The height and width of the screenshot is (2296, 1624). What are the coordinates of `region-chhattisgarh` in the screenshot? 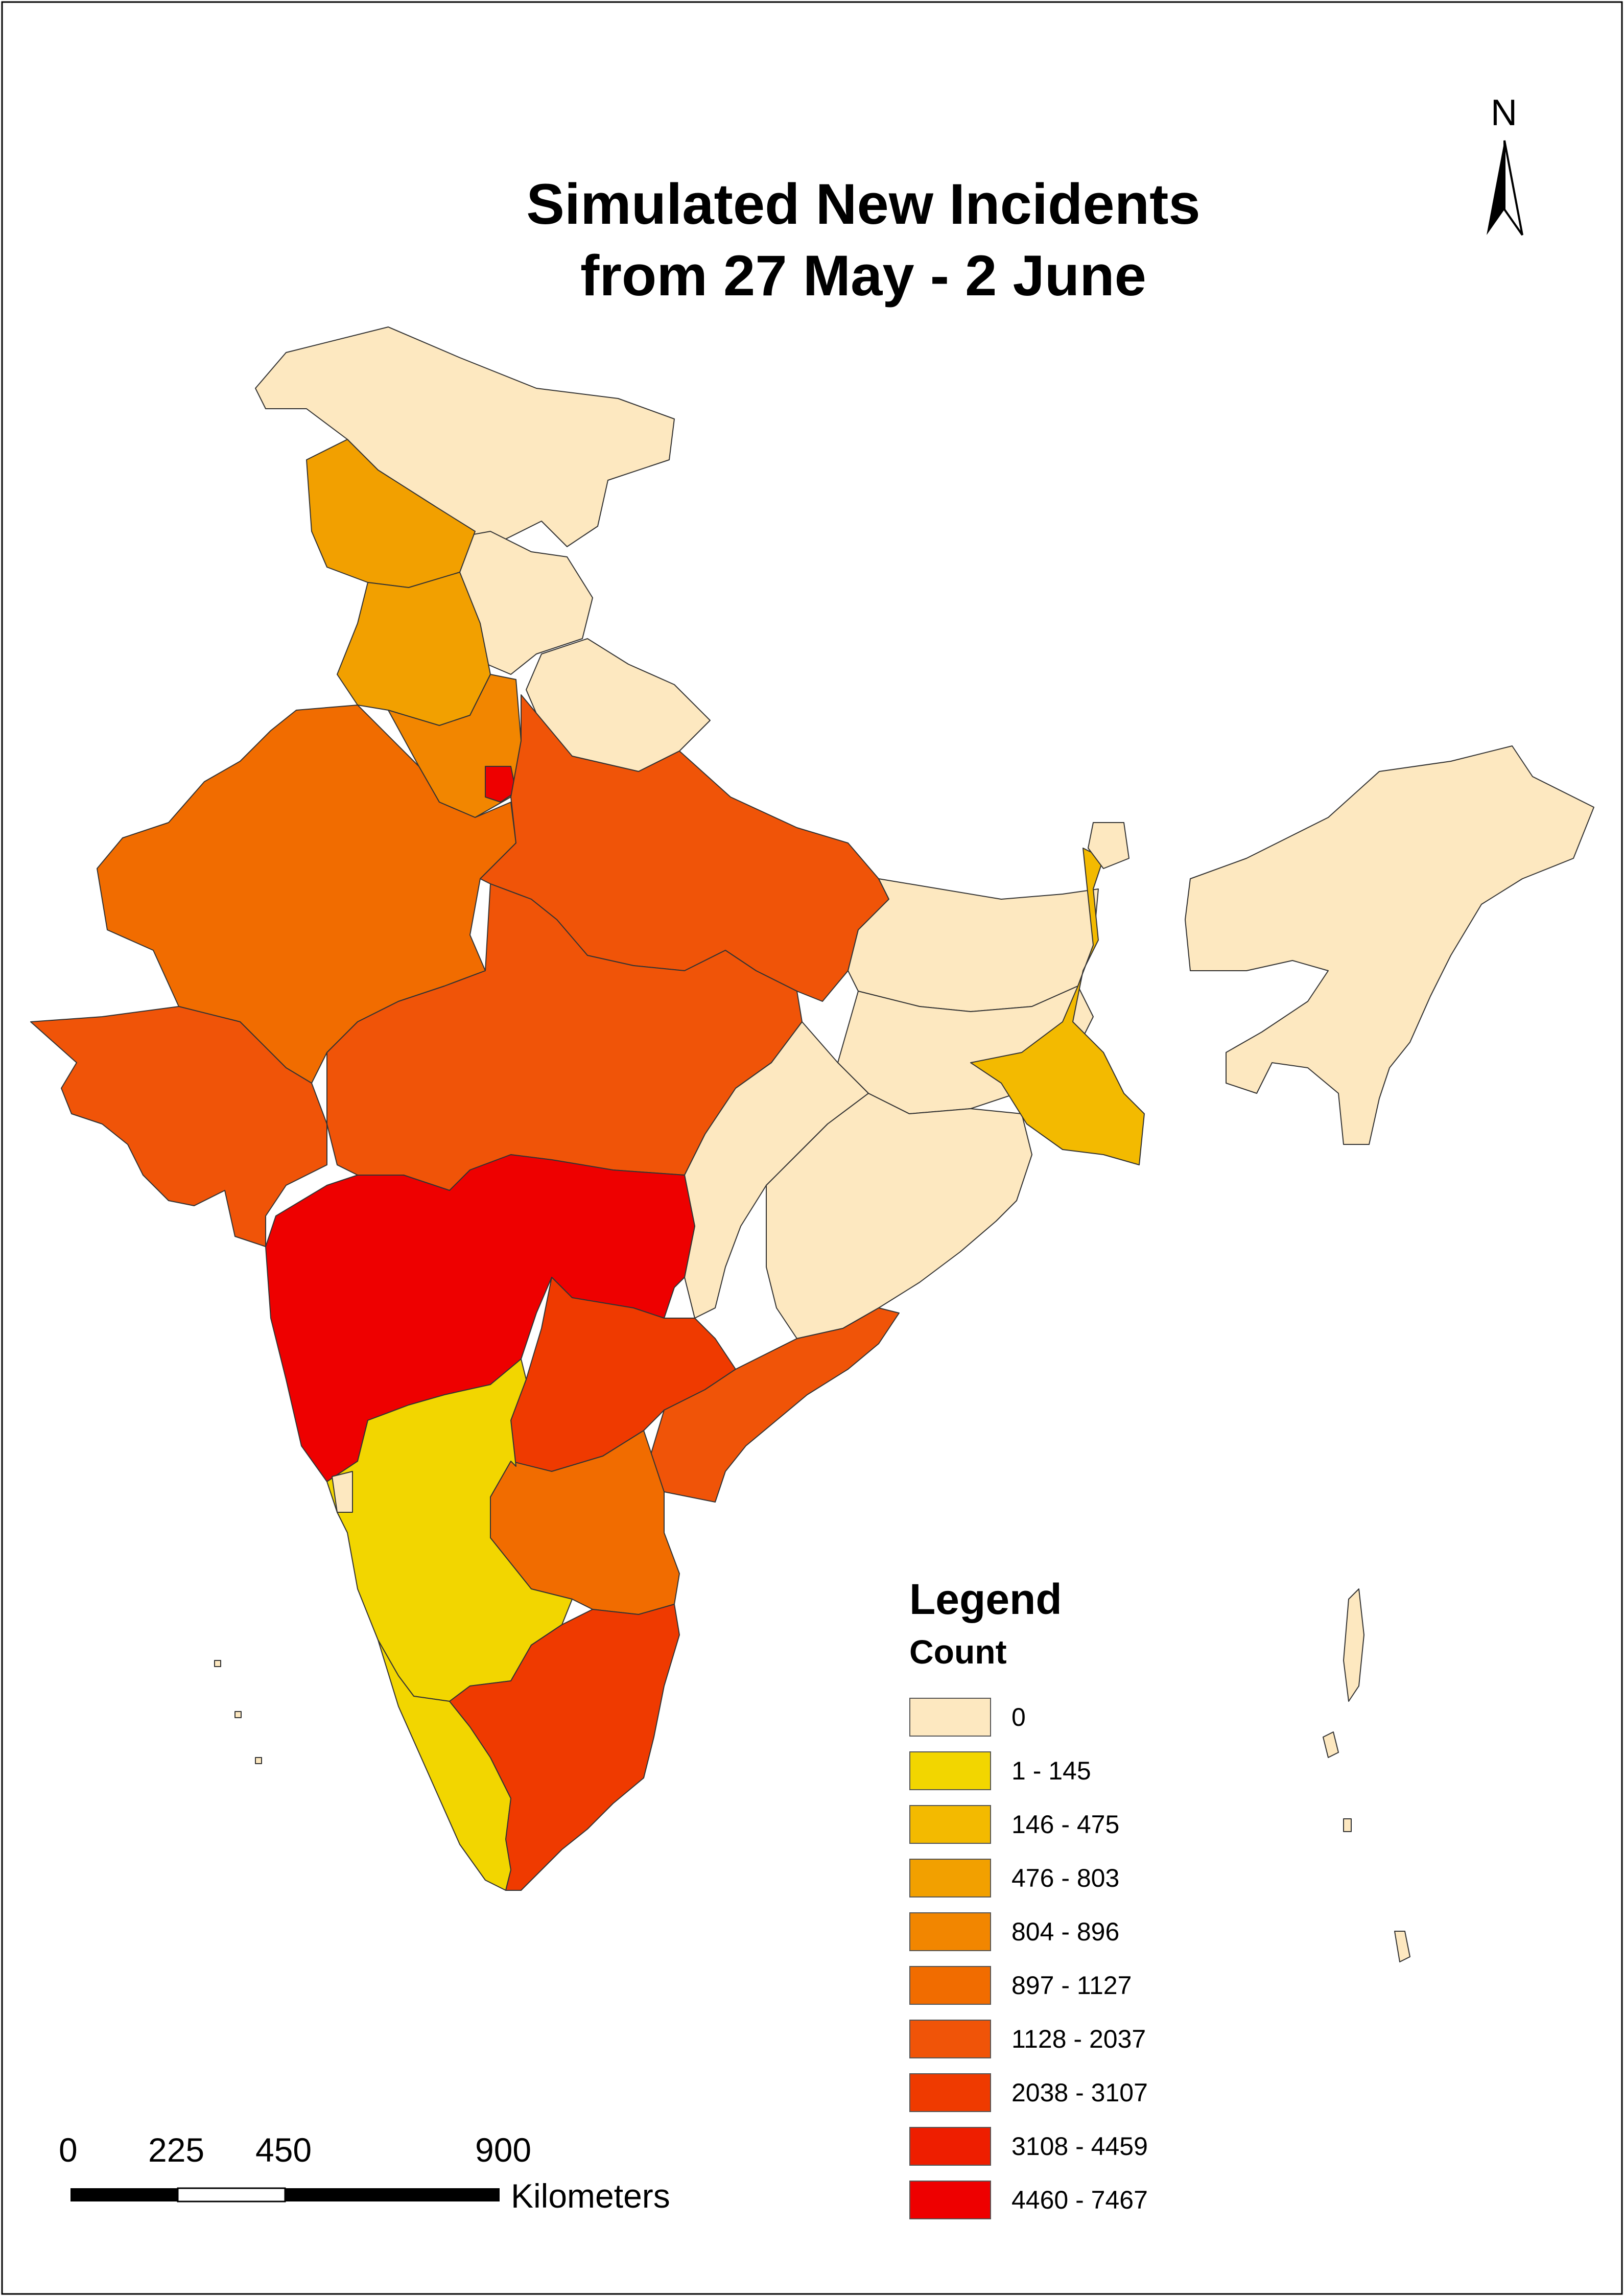 It's located at (776, 1170).